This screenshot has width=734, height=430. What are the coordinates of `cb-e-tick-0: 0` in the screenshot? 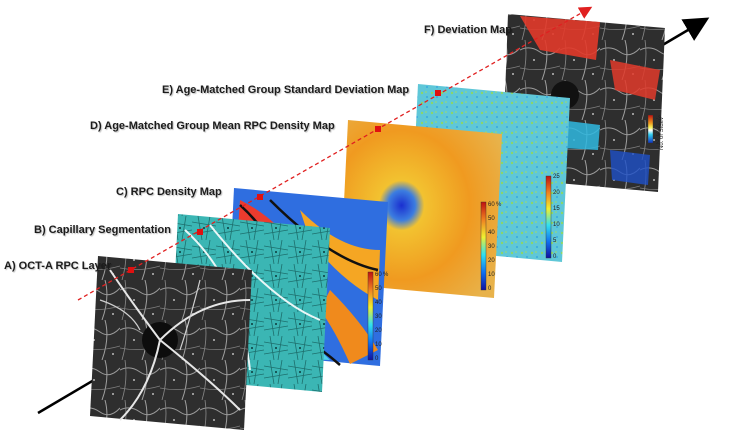 It's located at (555, 257).